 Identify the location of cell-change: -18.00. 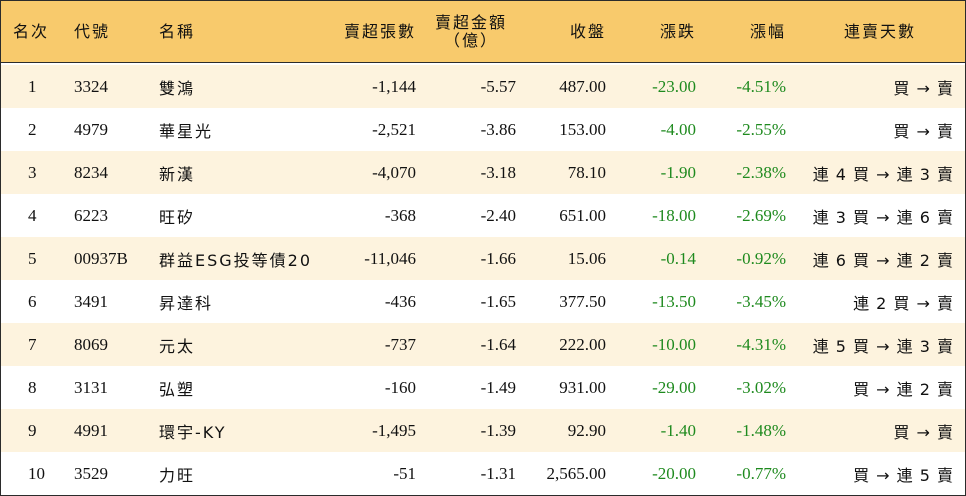
(674, 215).